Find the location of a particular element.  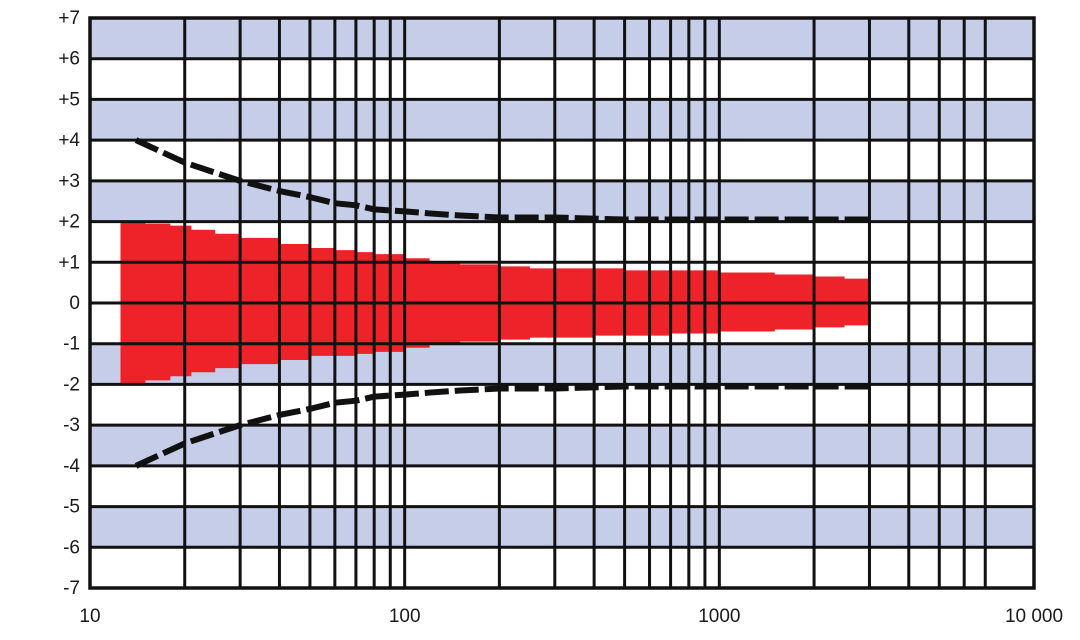

x-axis-ticks: 10 100 1000 10 000 is located at coordinates (571, 616).